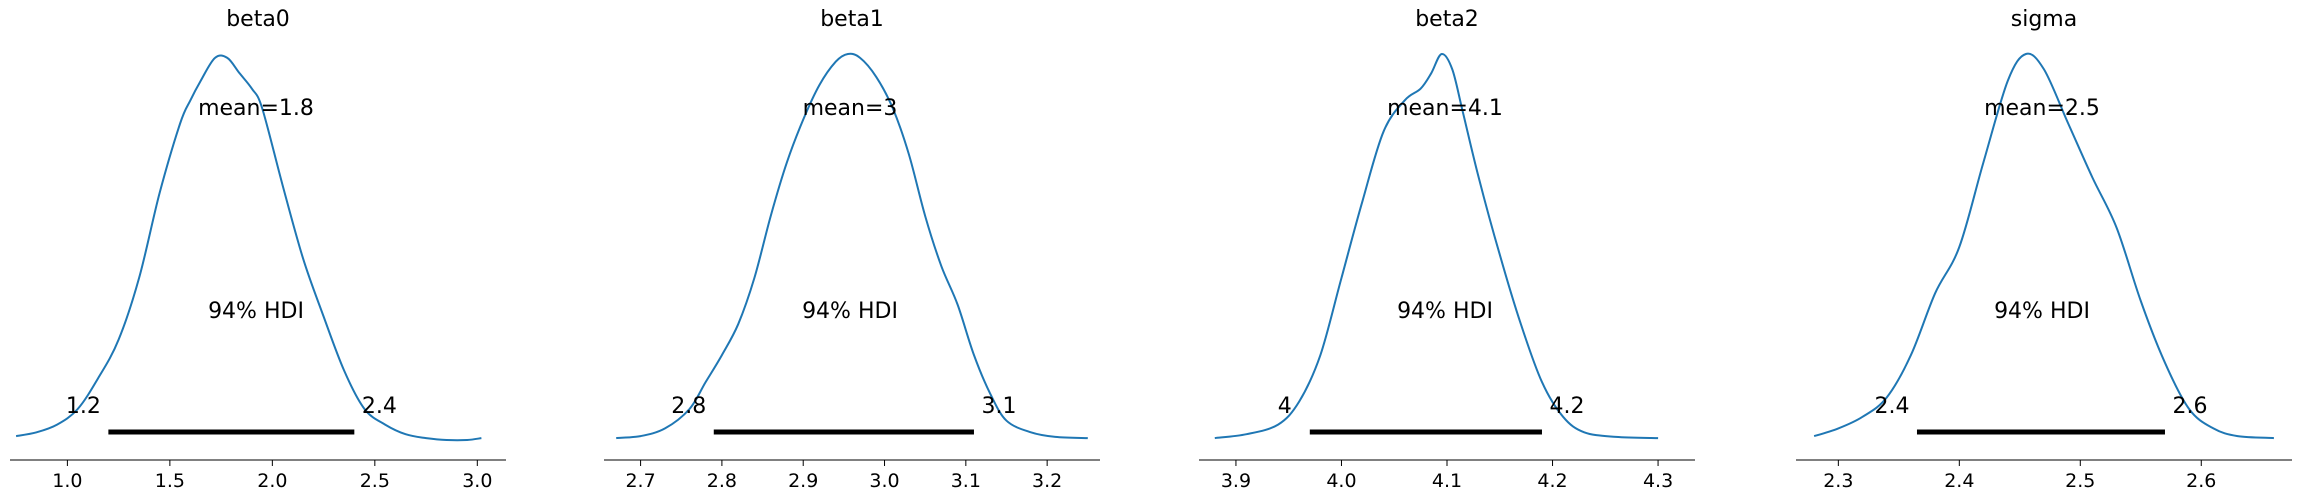 The height and width of the screenshot is (501, 2301). What do you see at coordinates (2044, 19) in the screenshot?
I see `panel-title: sigma` at bounding box center [2044, 19].